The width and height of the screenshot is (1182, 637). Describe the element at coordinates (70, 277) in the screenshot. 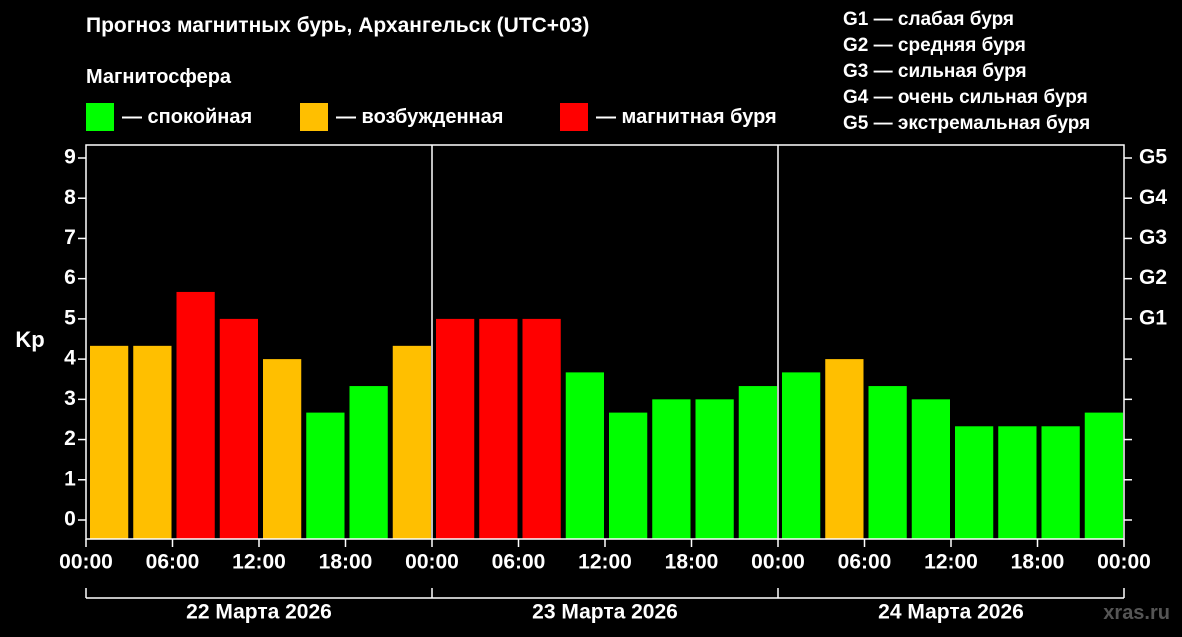

I see `y-tick-label: 6` at that location.